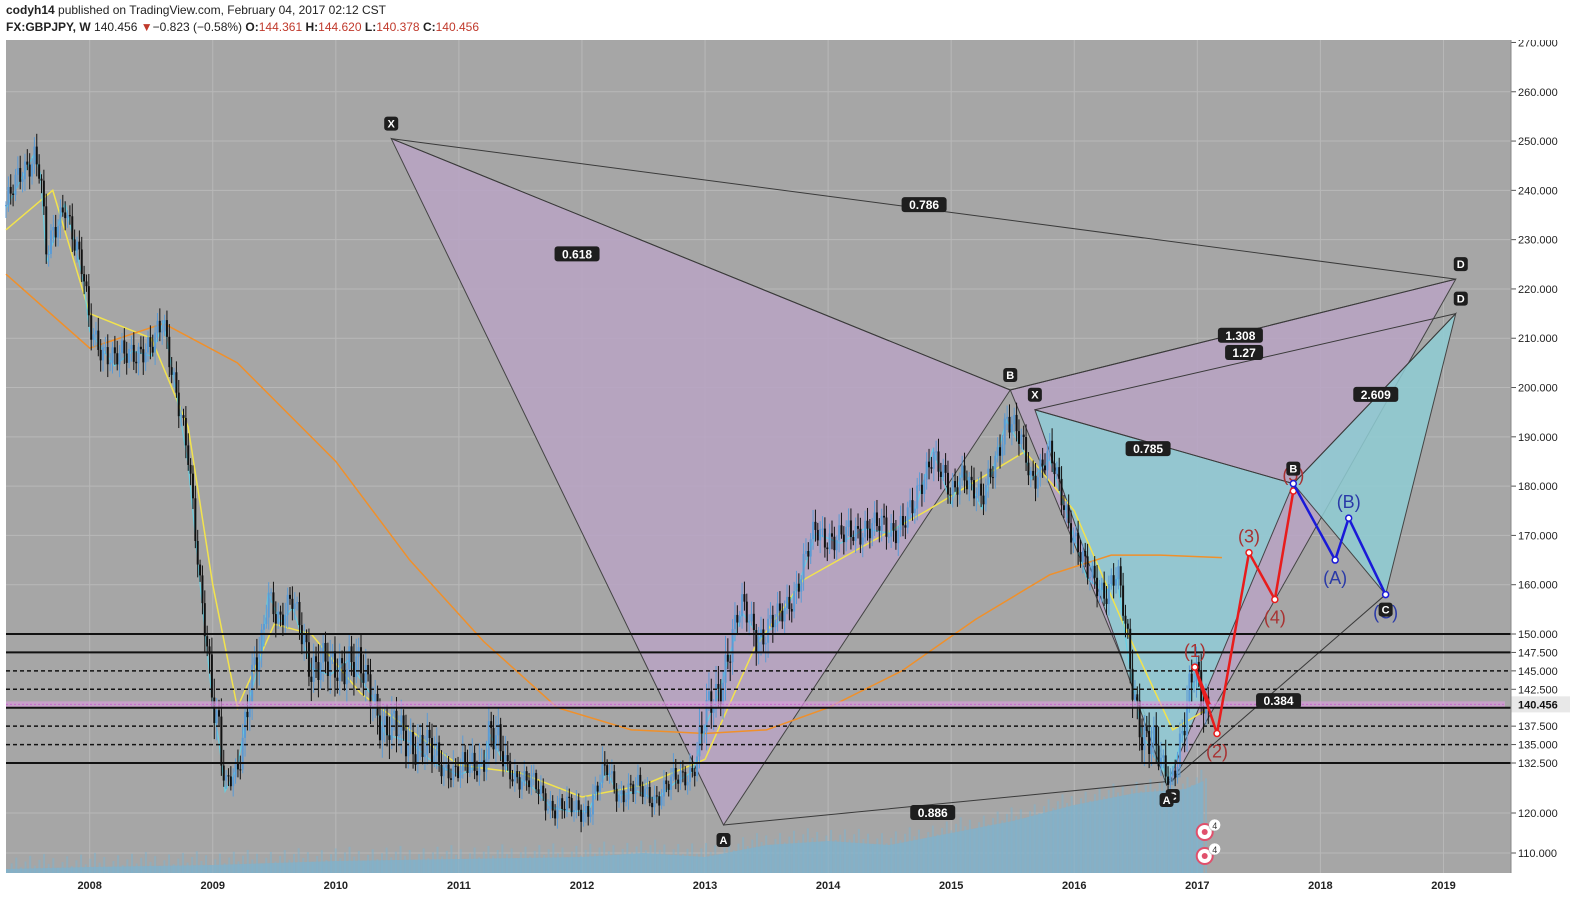 The width and height of the screenshot is (1570, 900). What do you see at coordinates (1538, 389) in the screenshot?
I see `price-tick-label: 200.000` at bounding box center [1538, 389].